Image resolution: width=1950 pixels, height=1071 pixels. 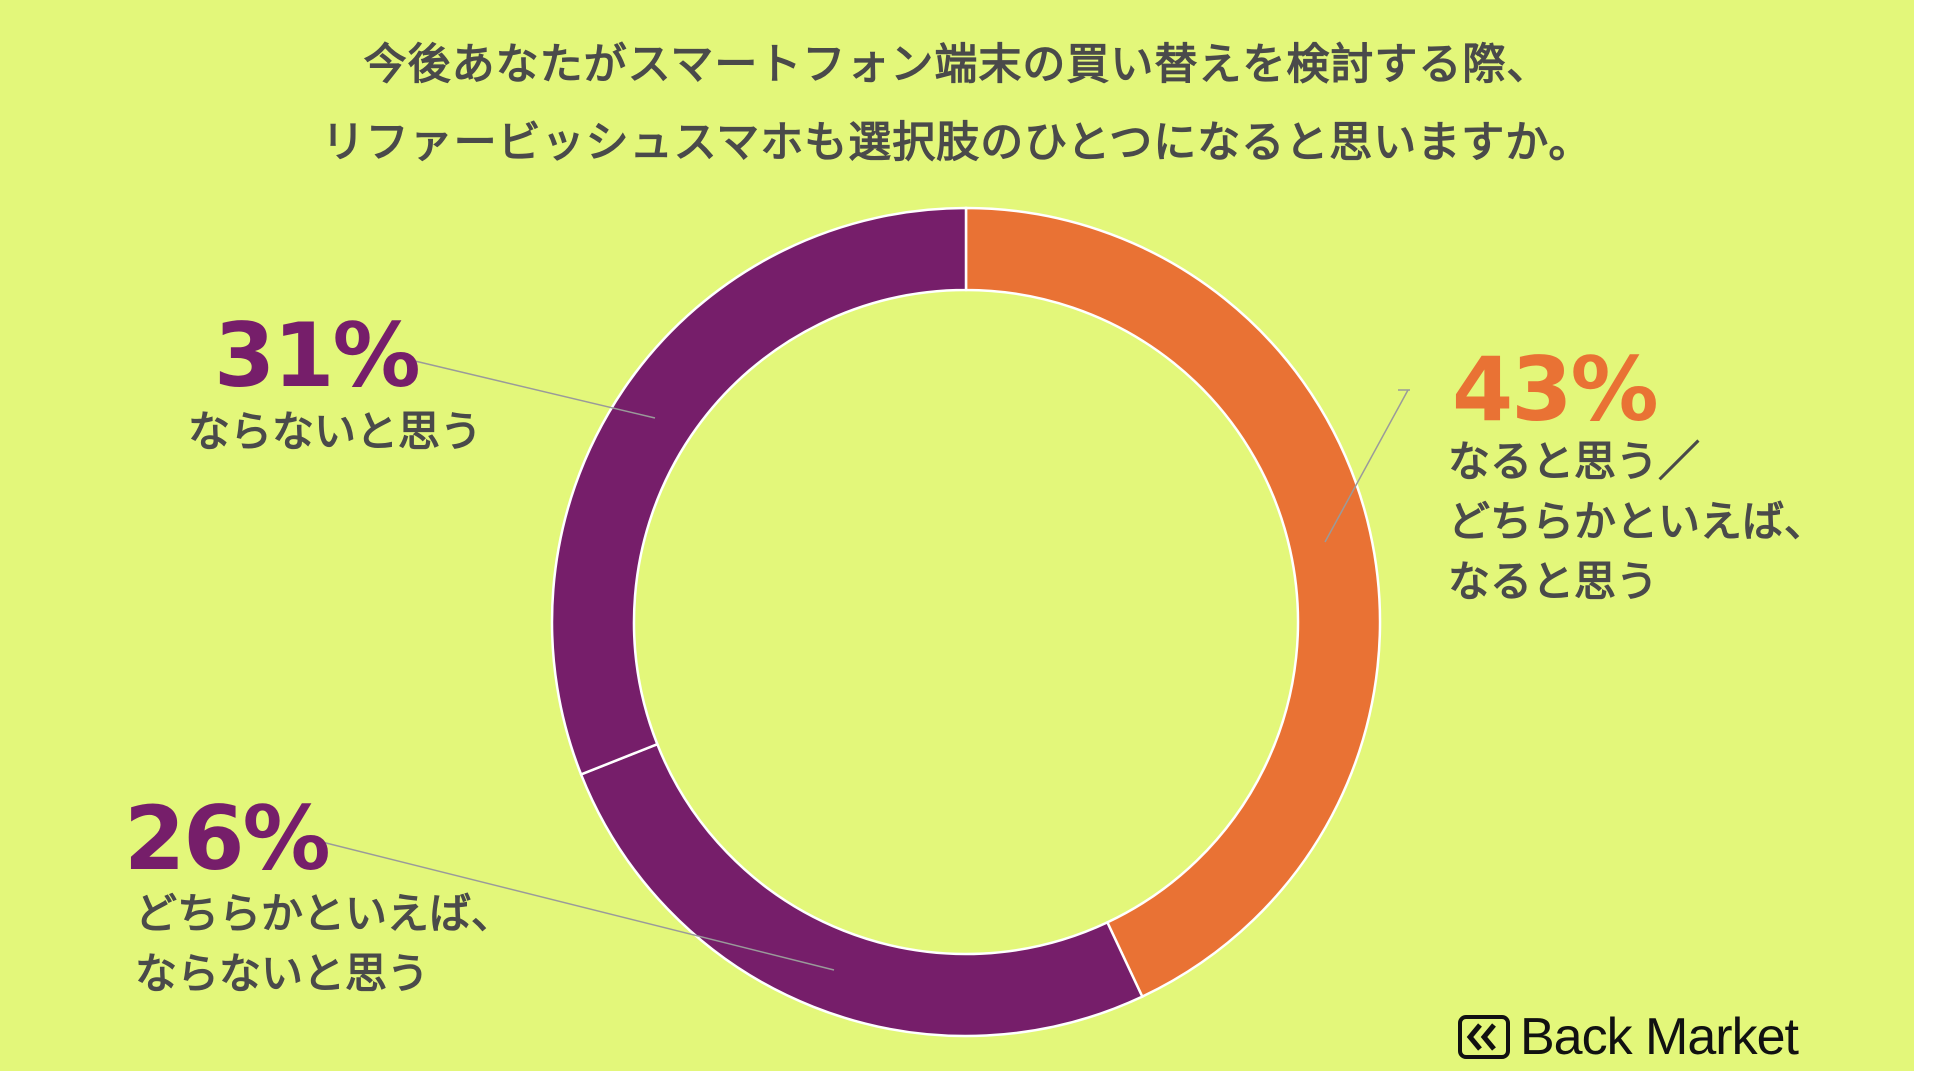 I want to click on chart-title-line-1: 今後あなたがスマートフォン端末の買い替えを検討する際、, so click(x=957, y=65).